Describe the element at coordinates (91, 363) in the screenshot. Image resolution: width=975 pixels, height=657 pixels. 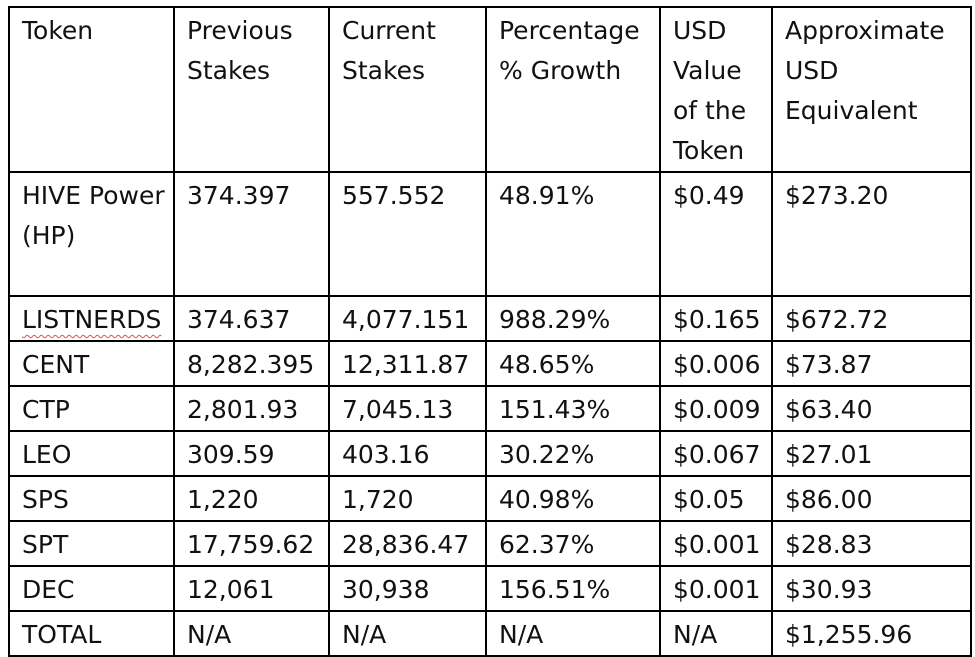
I see `cell-token: CENT` at that location.